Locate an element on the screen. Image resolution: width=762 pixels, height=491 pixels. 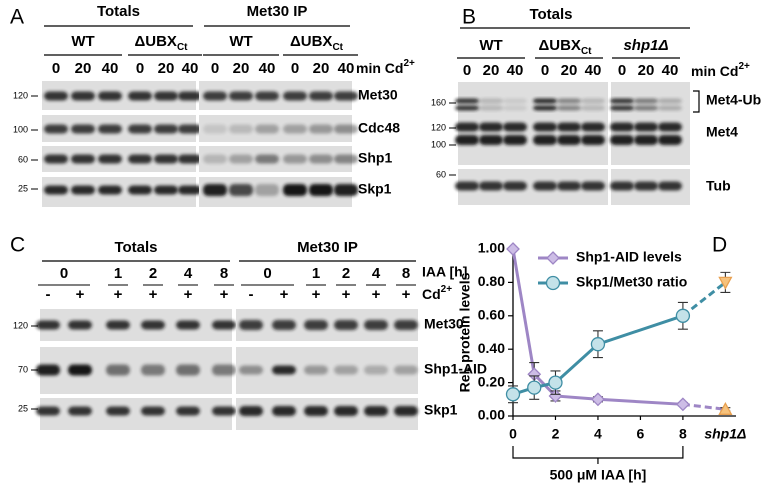
mw-marker: 120 is located at coordinates (20, 95).